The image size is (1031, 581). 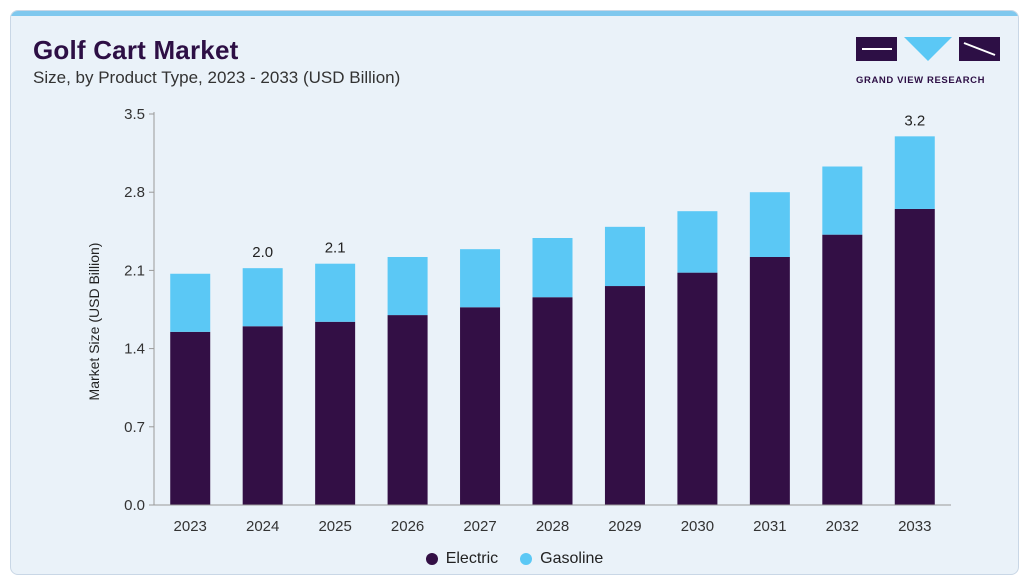 What do you see at coordinates (262, 252) in the screenshot?
I see `data-label-2024: 2.0` at bounding box center [262, 252].